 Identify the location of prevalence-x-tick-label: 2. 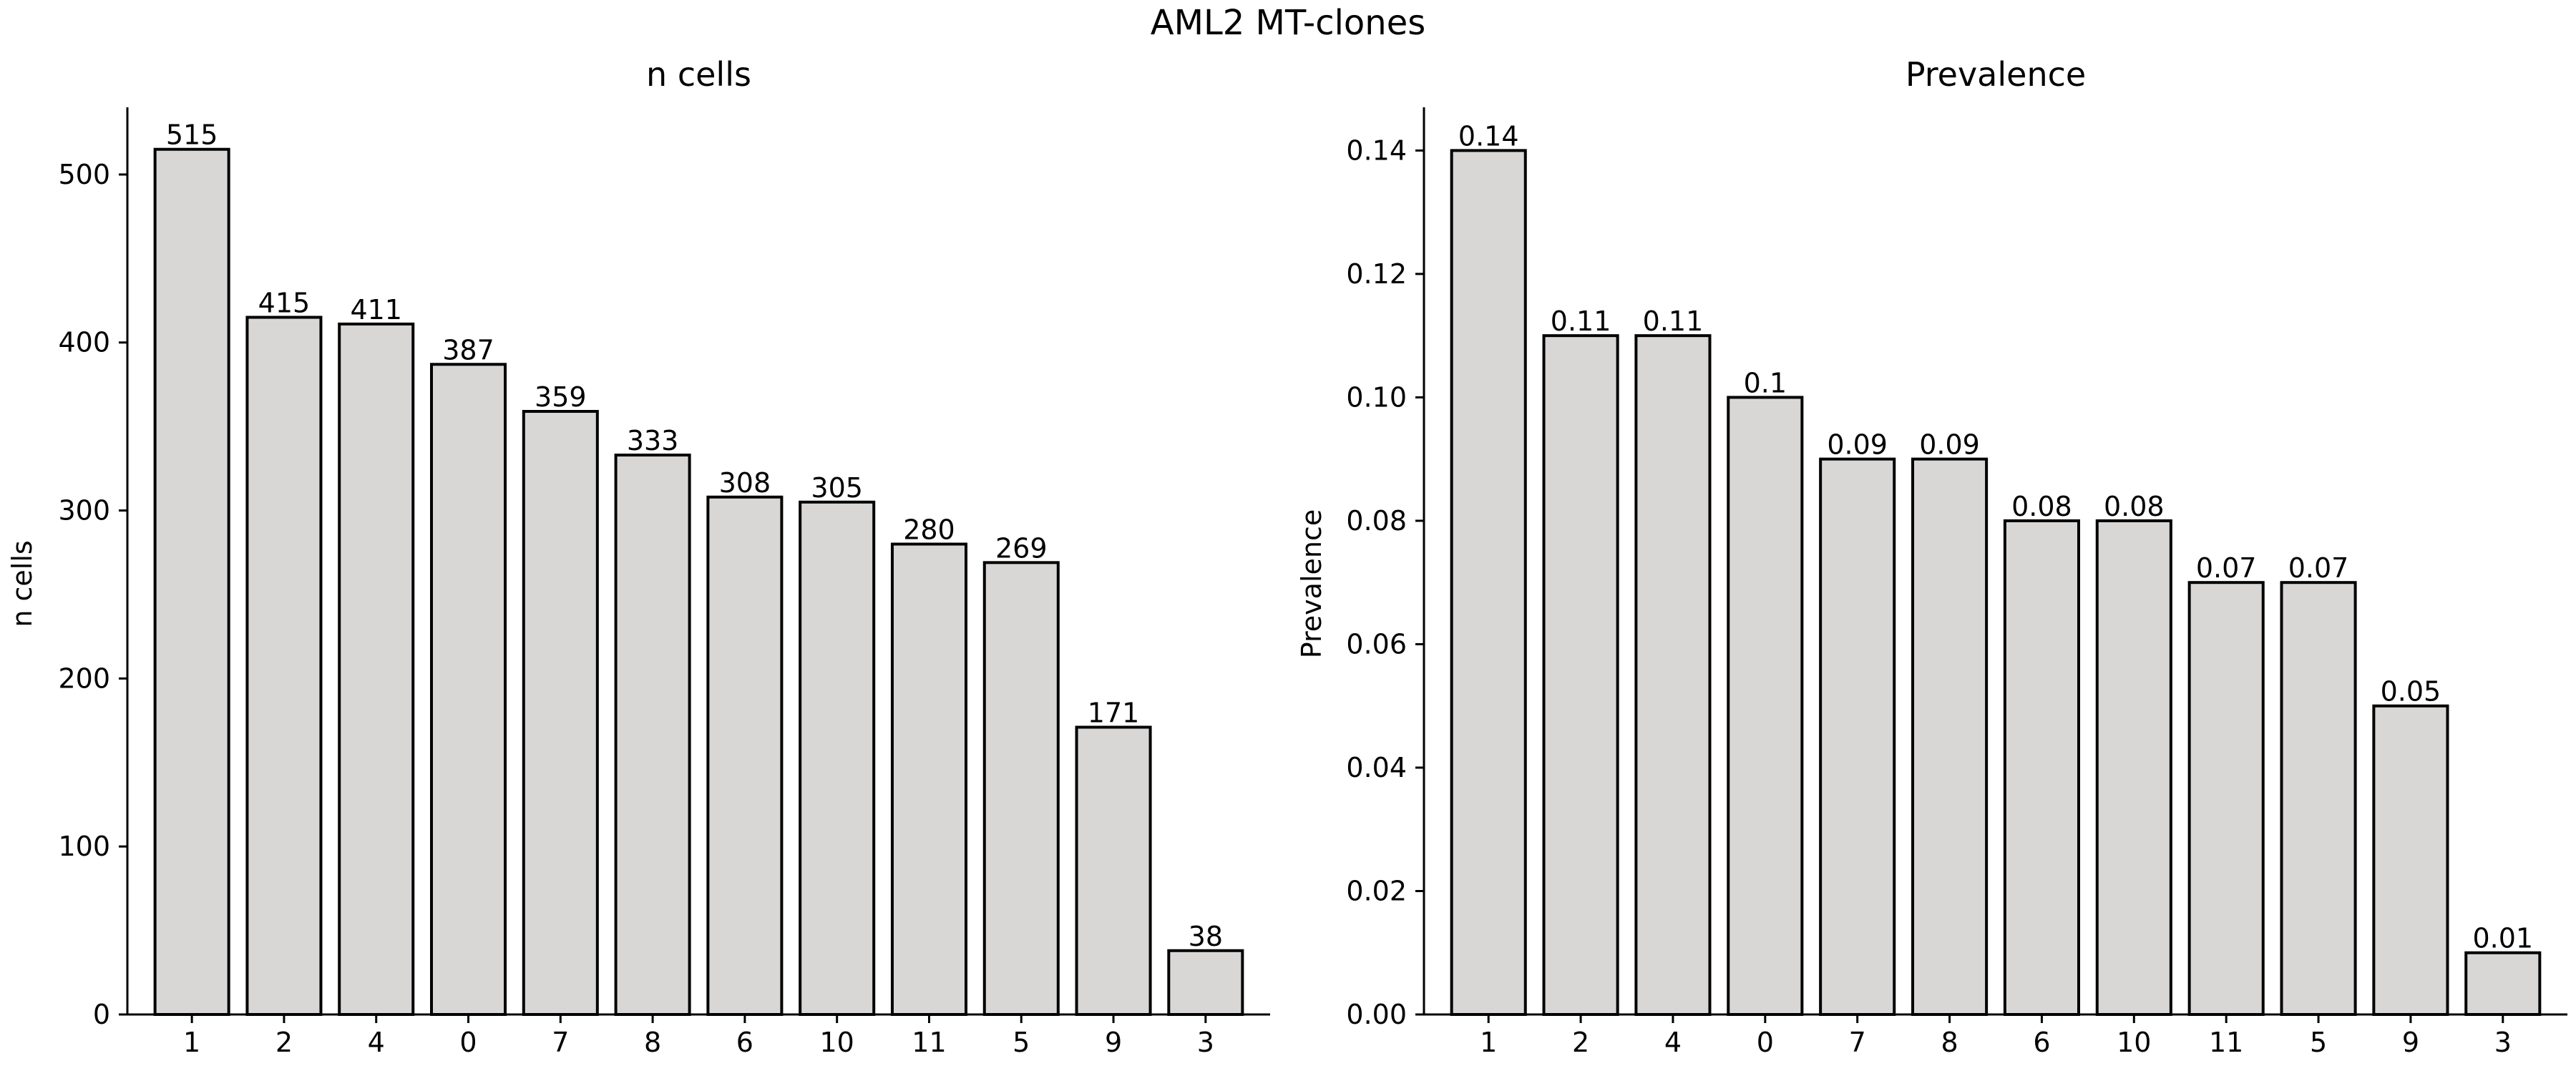
(1580, 1042).